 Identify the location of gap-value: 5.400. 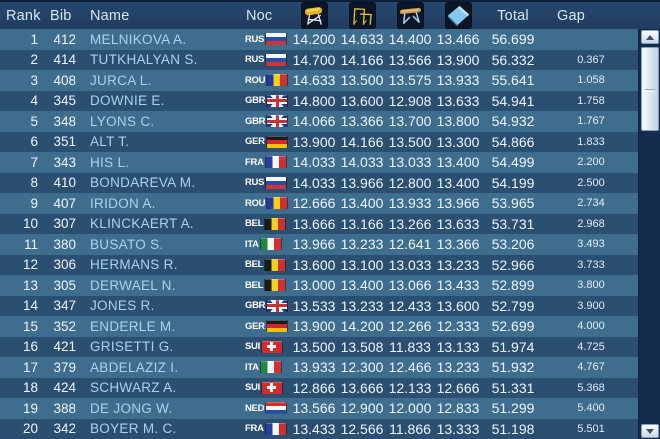
(591, 408).